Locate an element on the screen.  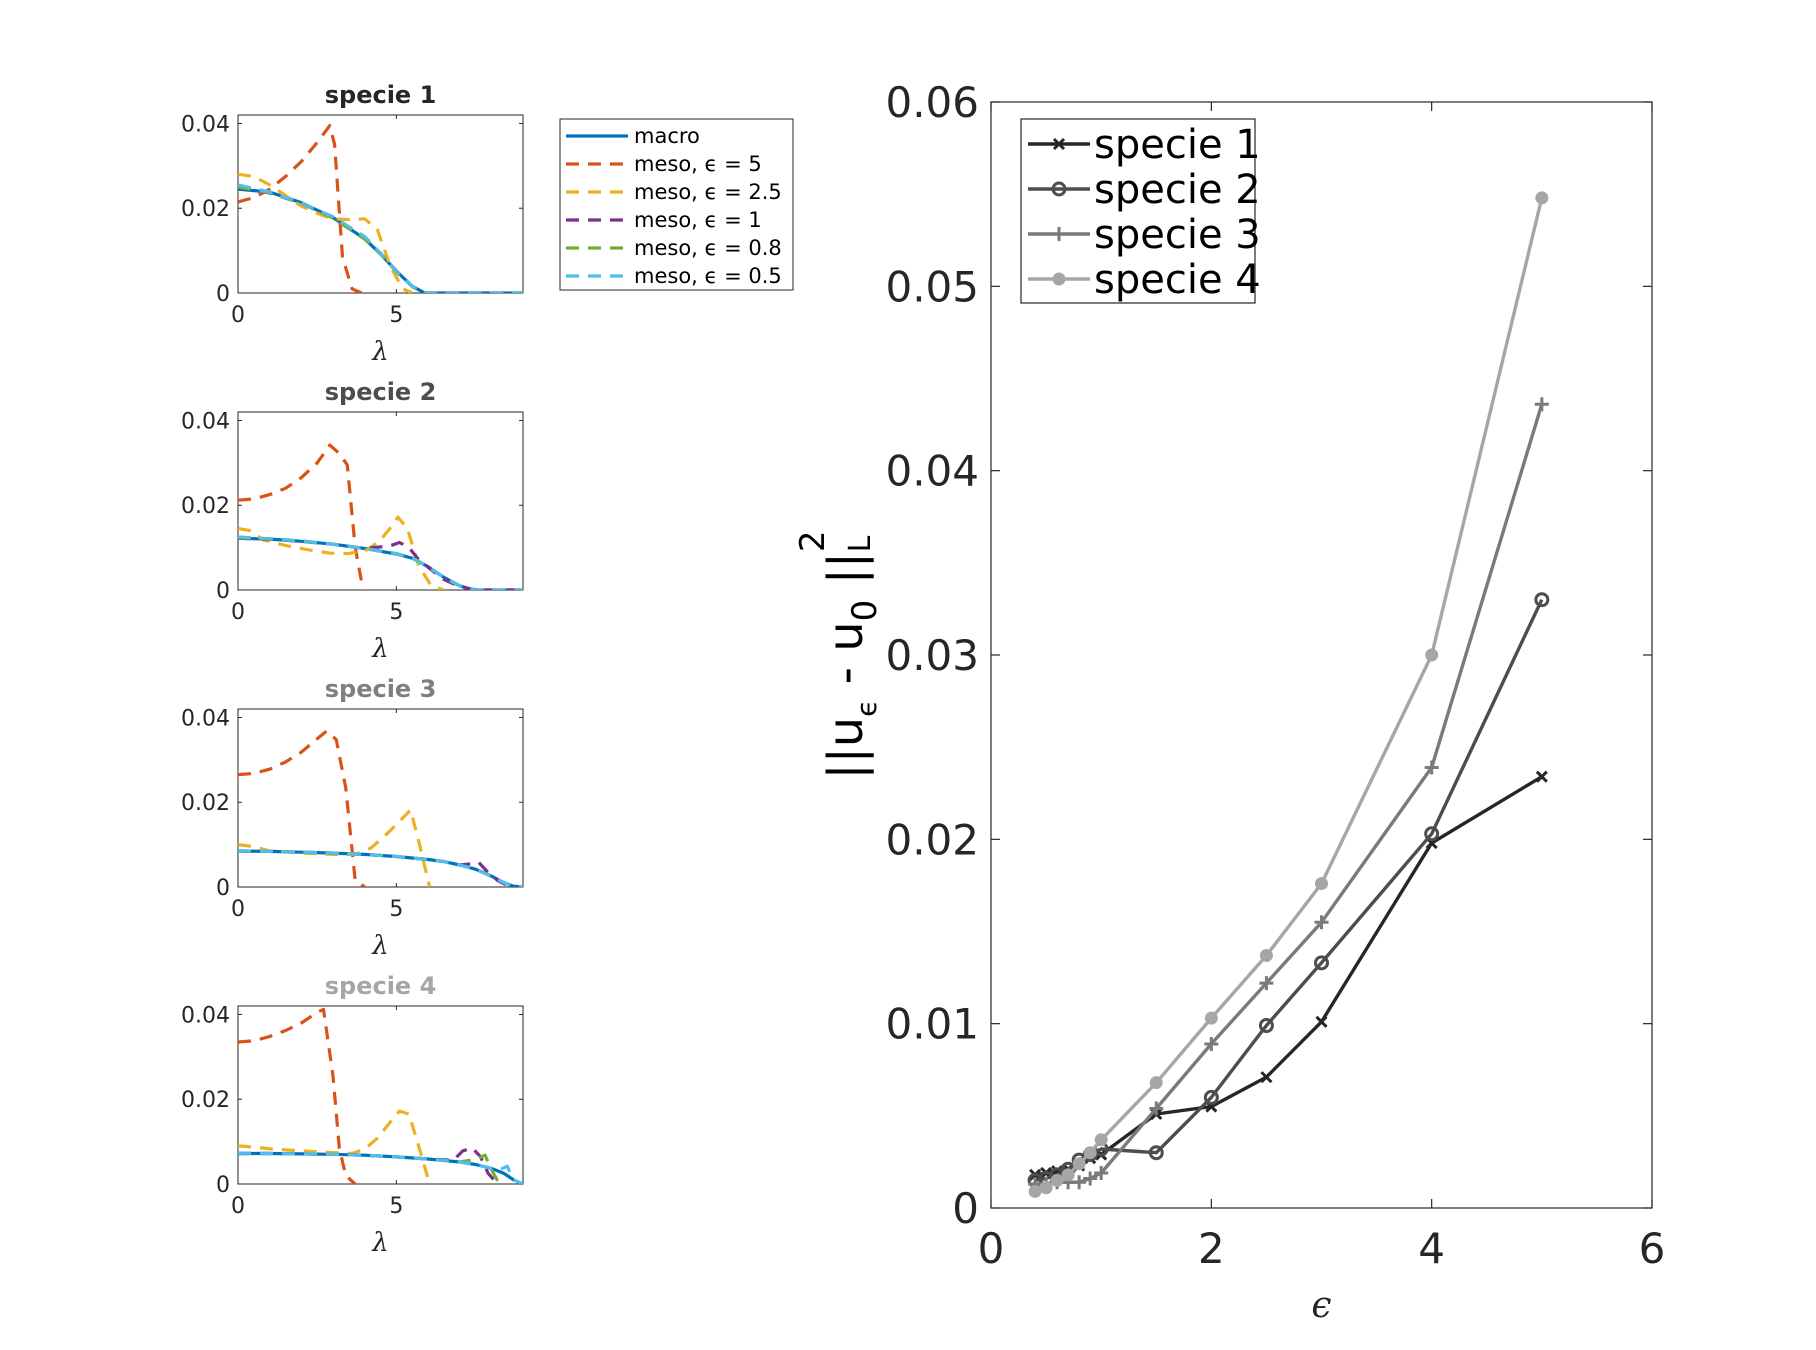
y-label-part-sub2: 0 is located at coordinates (865, 611).